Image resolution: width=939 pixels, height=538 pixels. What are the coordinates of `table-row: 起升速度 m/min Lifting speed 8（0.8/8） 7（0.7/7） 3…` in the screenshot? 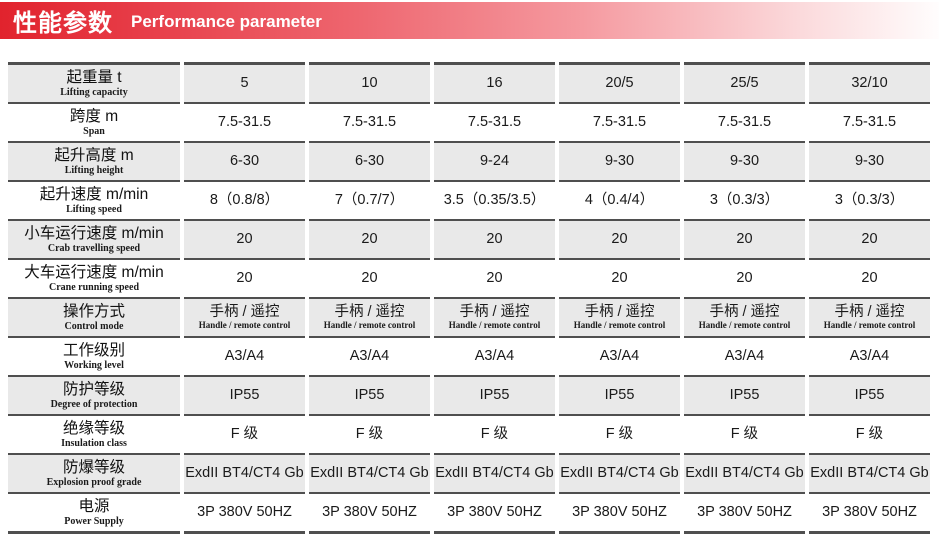 It's located at (469, 199).